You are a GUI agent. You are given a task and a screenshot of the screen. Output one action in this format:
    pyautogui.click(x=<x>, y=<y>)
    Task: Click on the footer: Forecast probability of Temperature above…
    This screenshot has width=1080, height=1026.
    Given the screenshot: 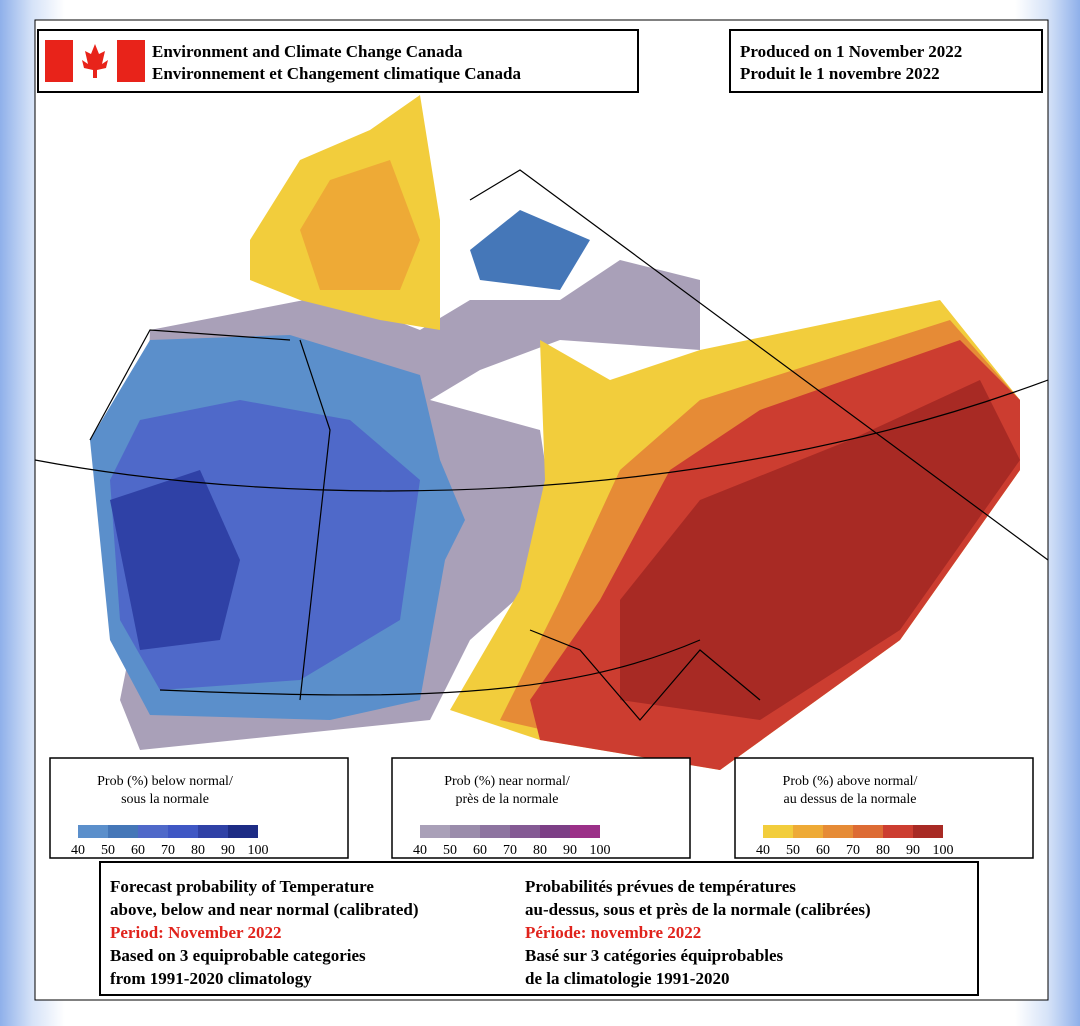 What is the action you would take?
    pyautogui.click(x=490, y=932)
    